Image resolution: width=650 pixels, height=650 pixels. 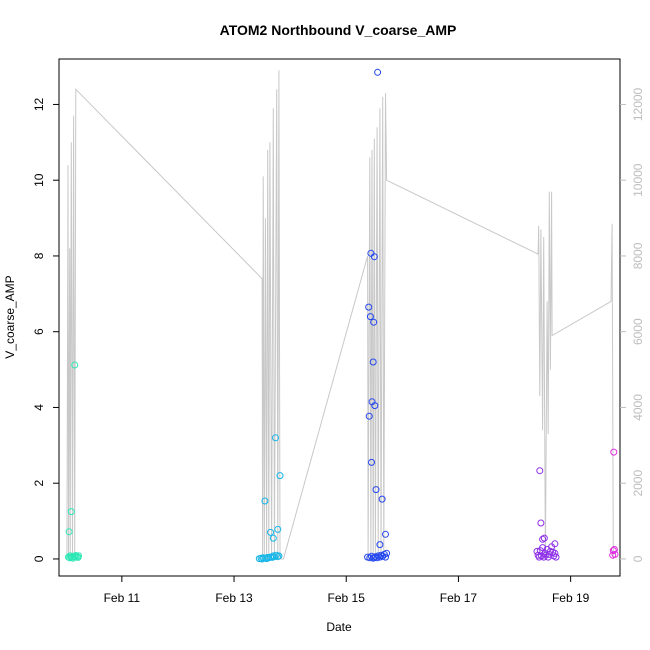 What do you see at coordinates (39, 407) in the screenshot?
I see `y-left-tick-label: 4` at bounding box center [39, 407].